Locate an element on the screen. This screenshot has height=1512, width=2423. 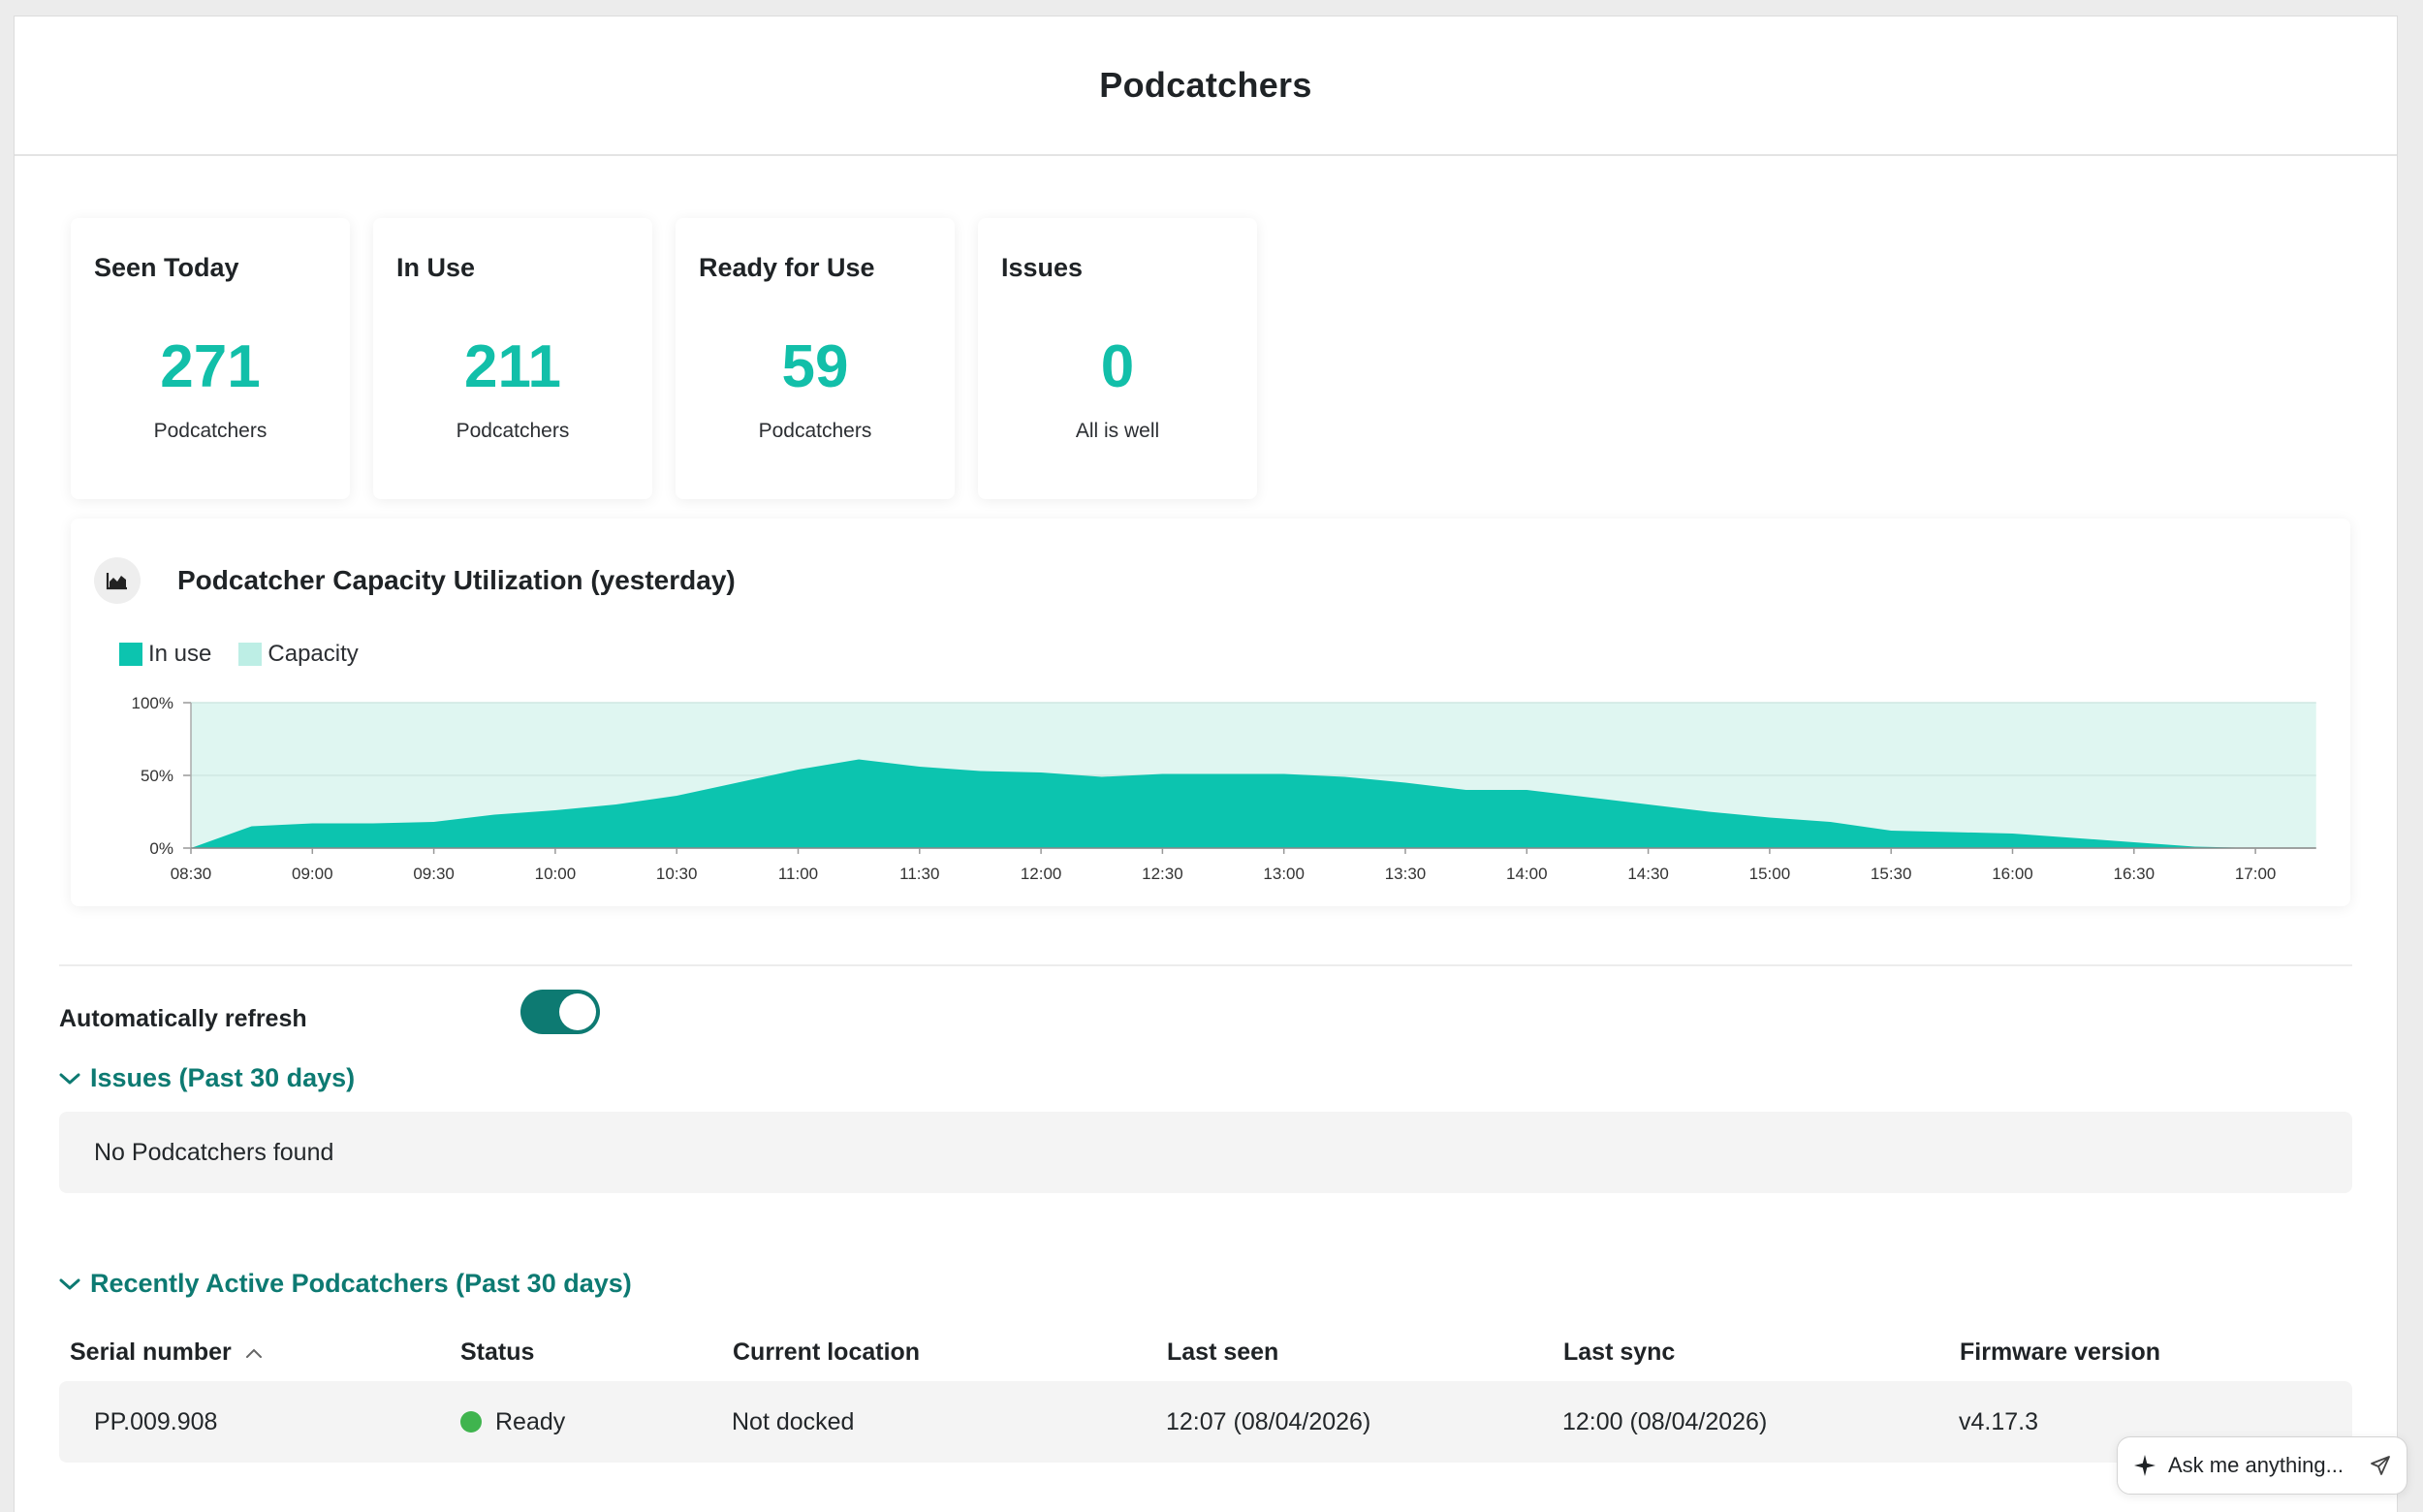
x-tick-label: 09:30 is located at coordinates (434, 874).